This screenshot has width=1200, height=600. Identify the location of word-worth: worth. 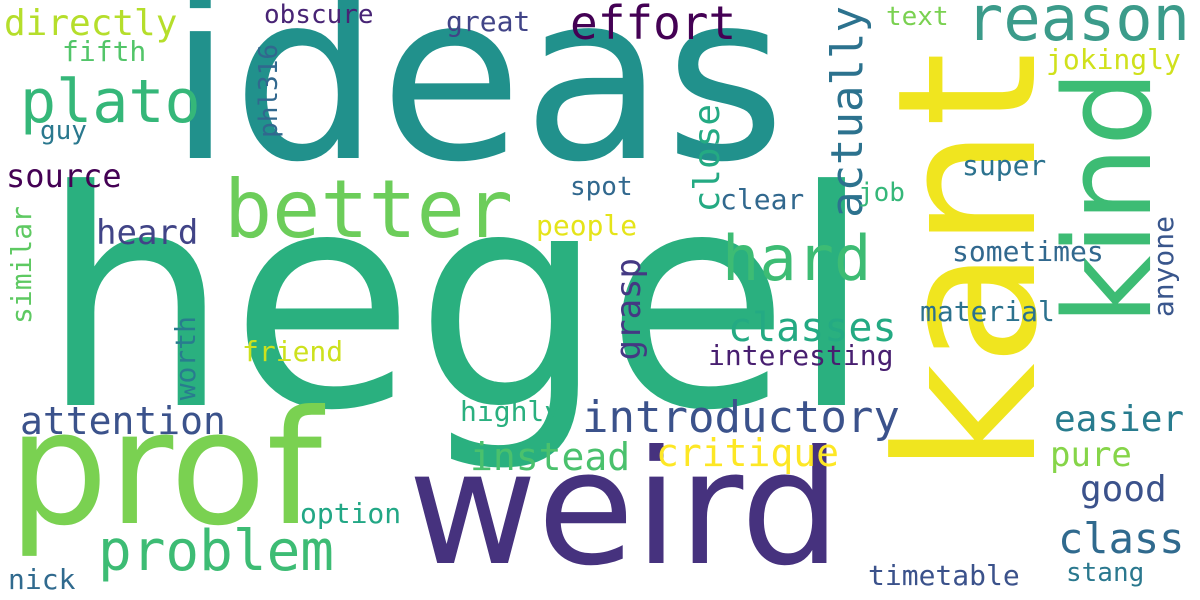
(185, 358).